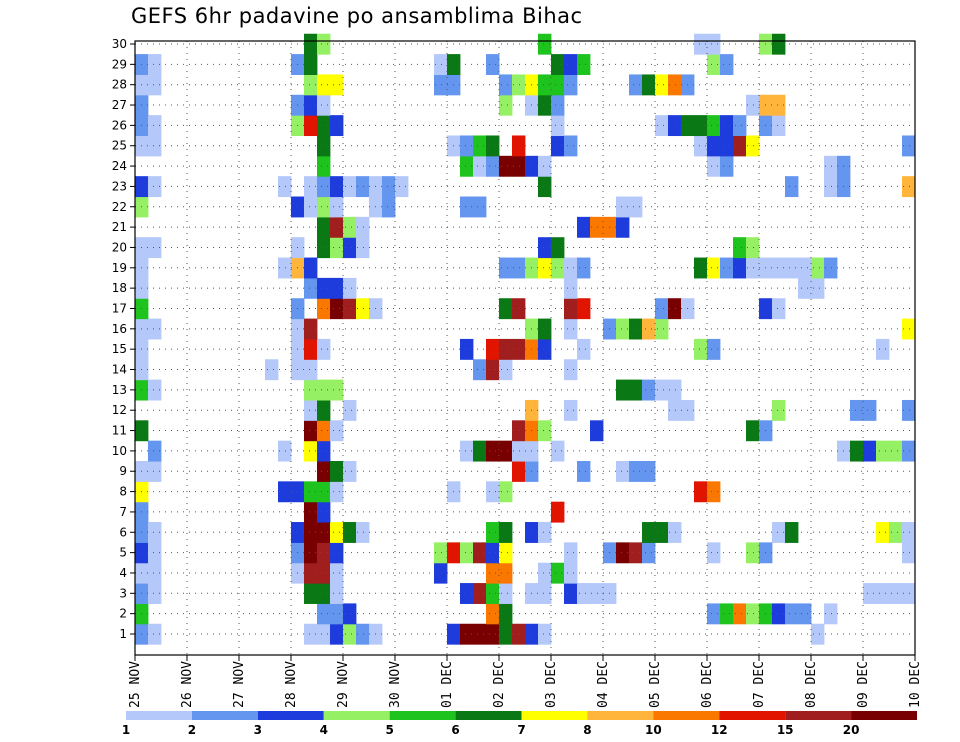 The width and height of the screenshot is (960, 742). Describe the element at coordinates (455, 730) in the screenshot. I see `colorbar-label: 6` at that location.